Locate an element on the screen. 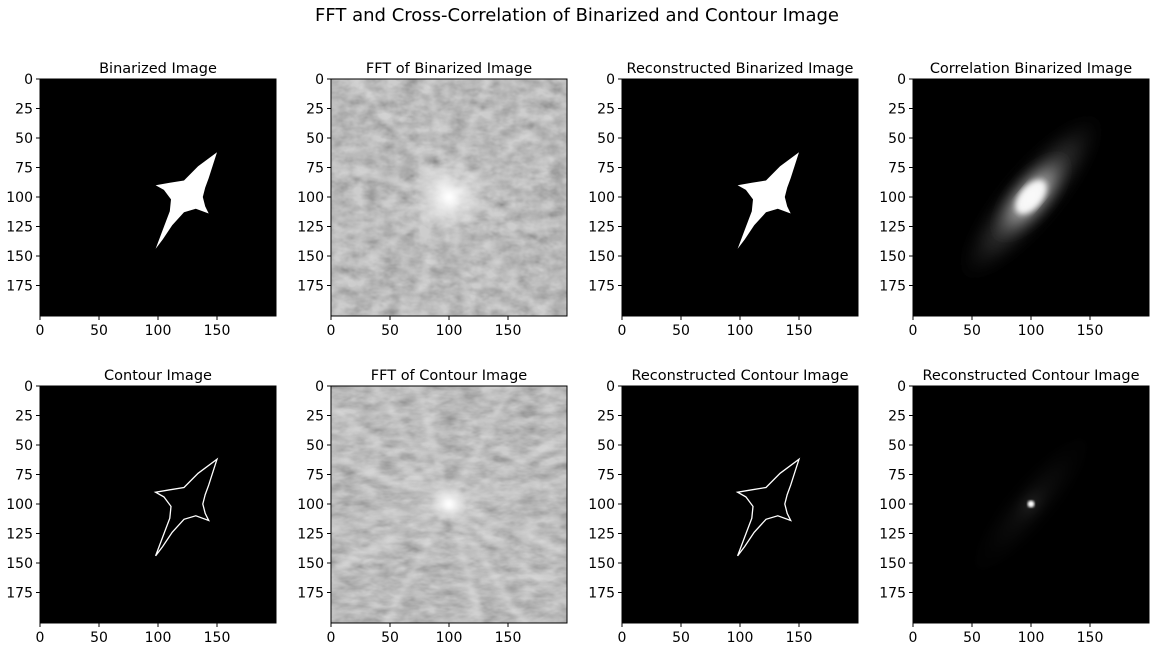 Image resolution: width=1156 pixels, height=653 pixels. correlation-blob is located at coordinates (1031, 197).